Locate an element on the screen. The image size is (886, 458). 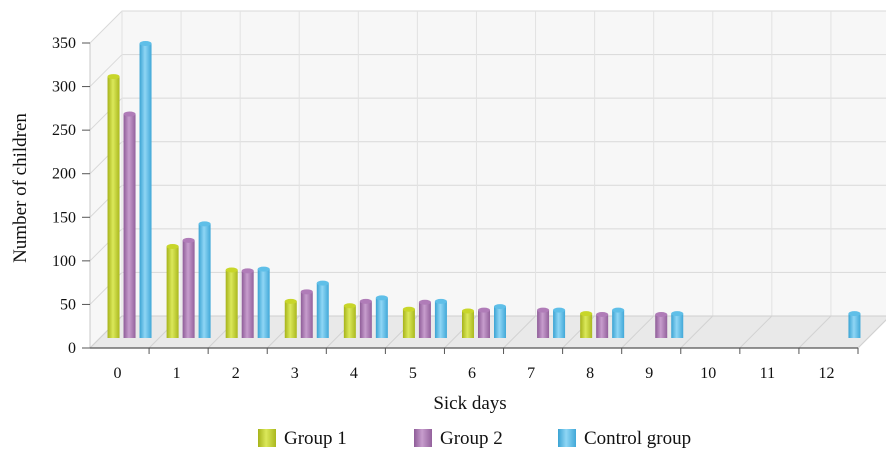
x-tick-label: 8 is located at coordinates (590, 373).